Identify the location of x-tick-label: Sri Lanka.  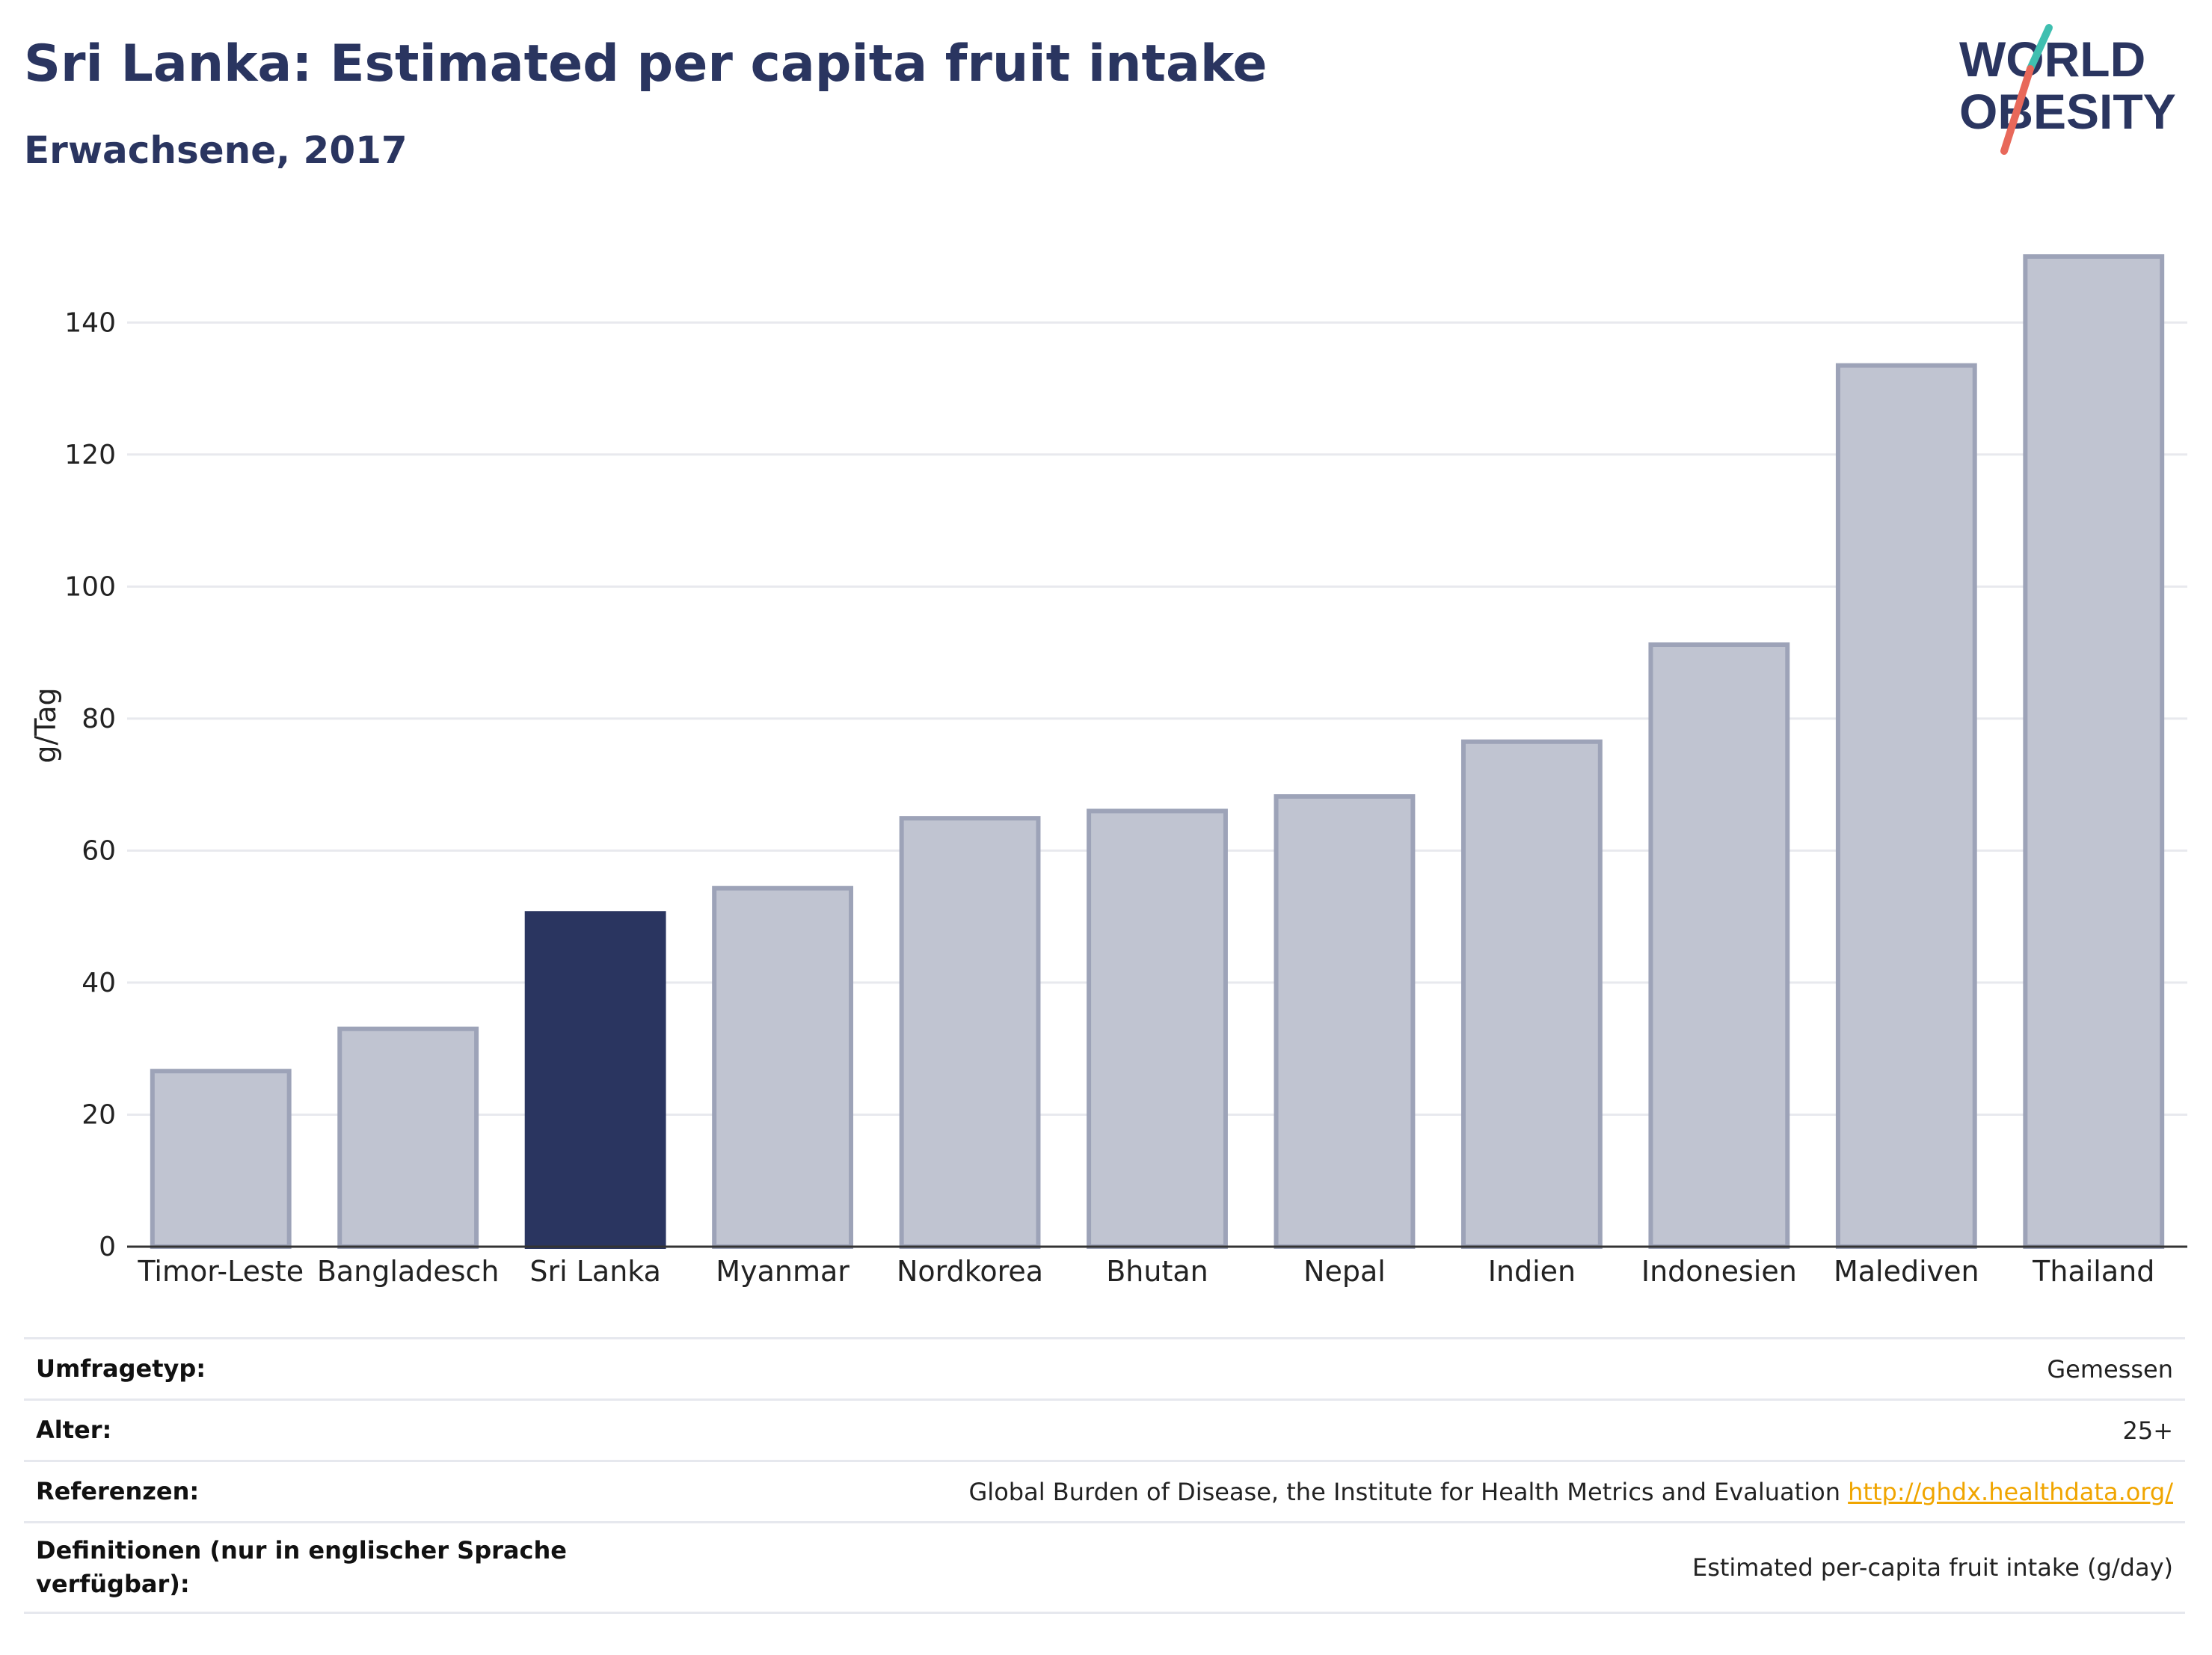
(595, 1271).